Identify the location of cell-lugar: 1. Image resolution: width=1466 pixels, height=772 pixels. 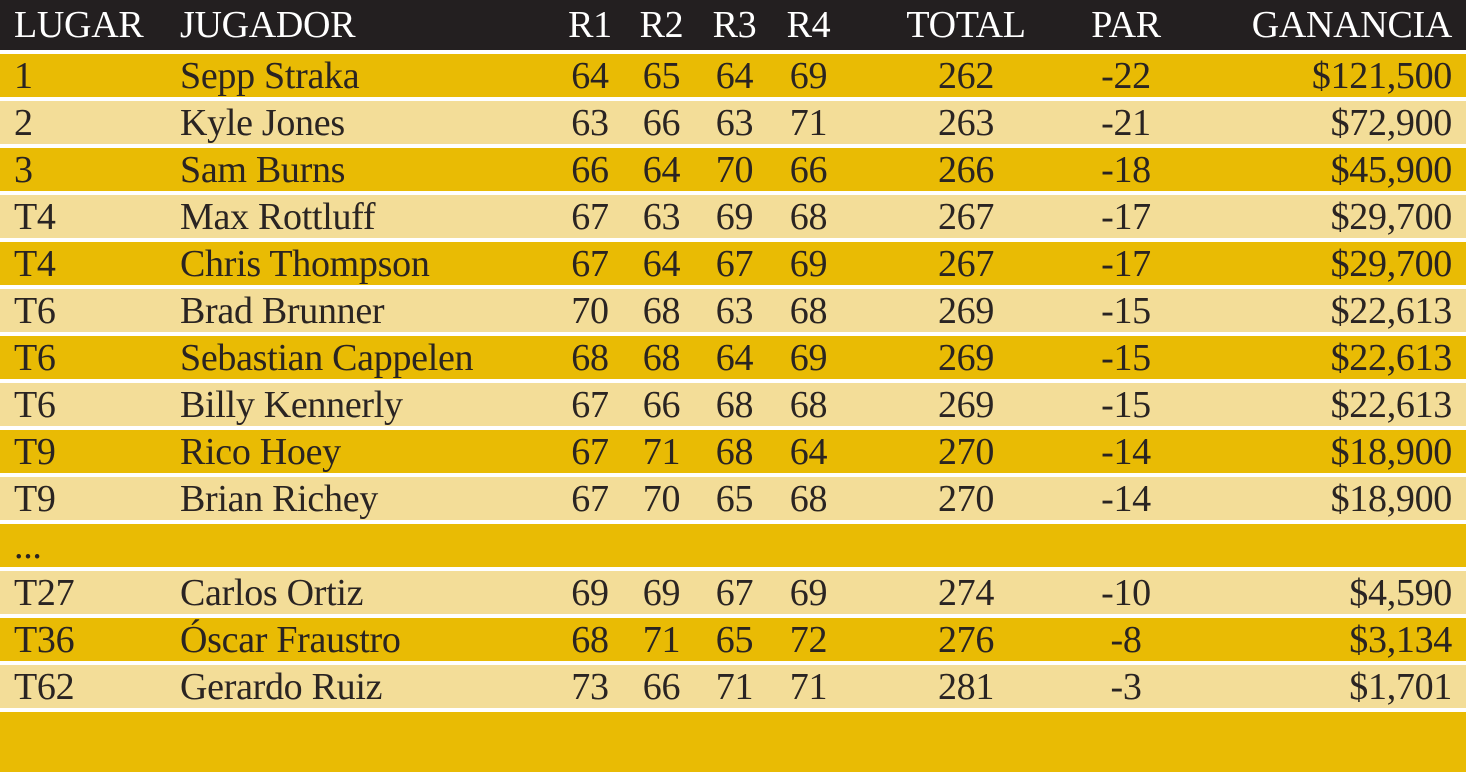
(23, 75).